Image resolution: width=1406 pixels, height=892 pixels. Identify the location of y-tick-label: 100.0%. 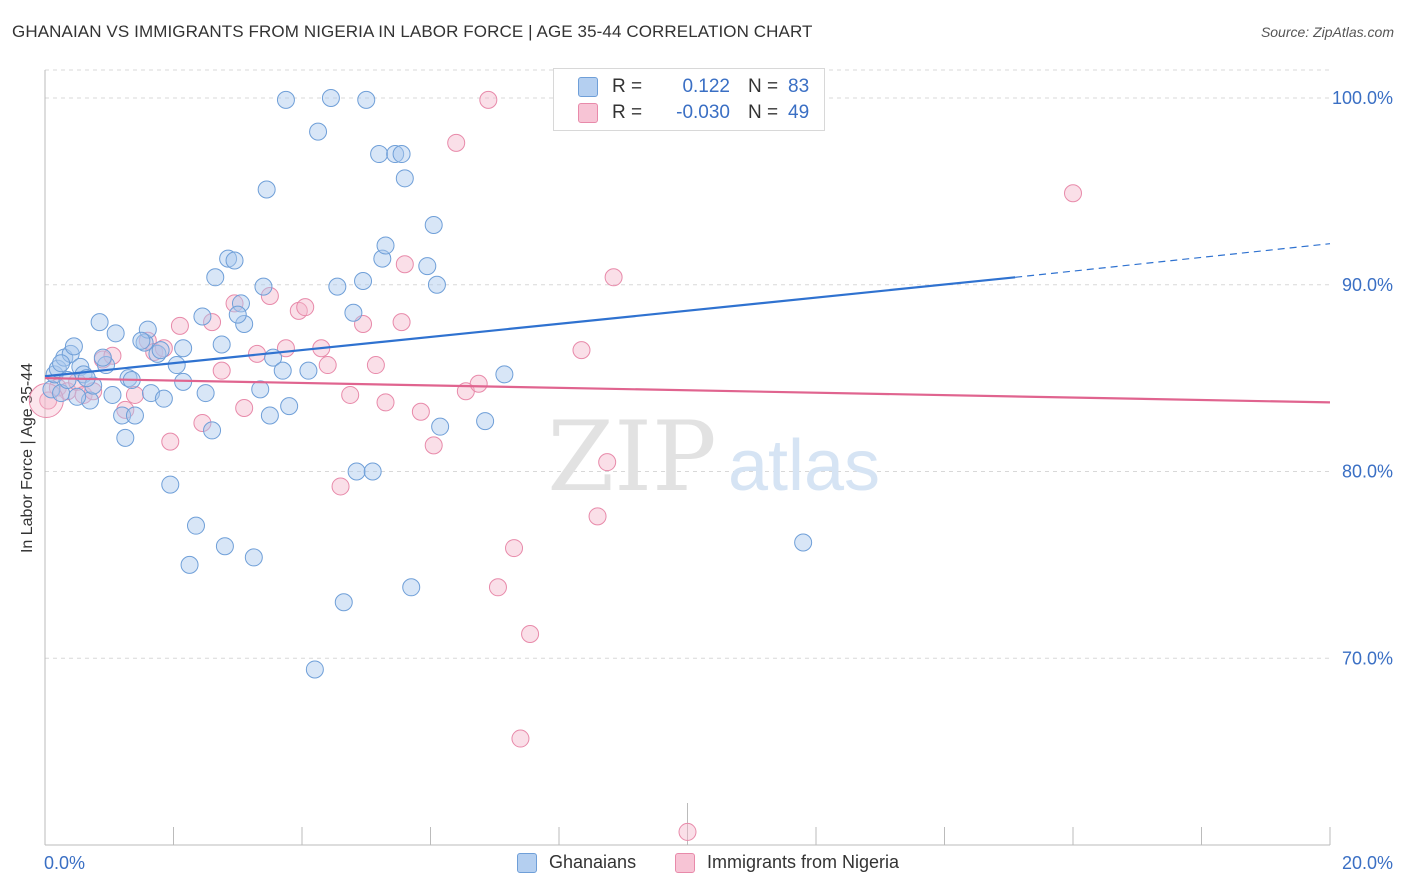
(1362, 98).